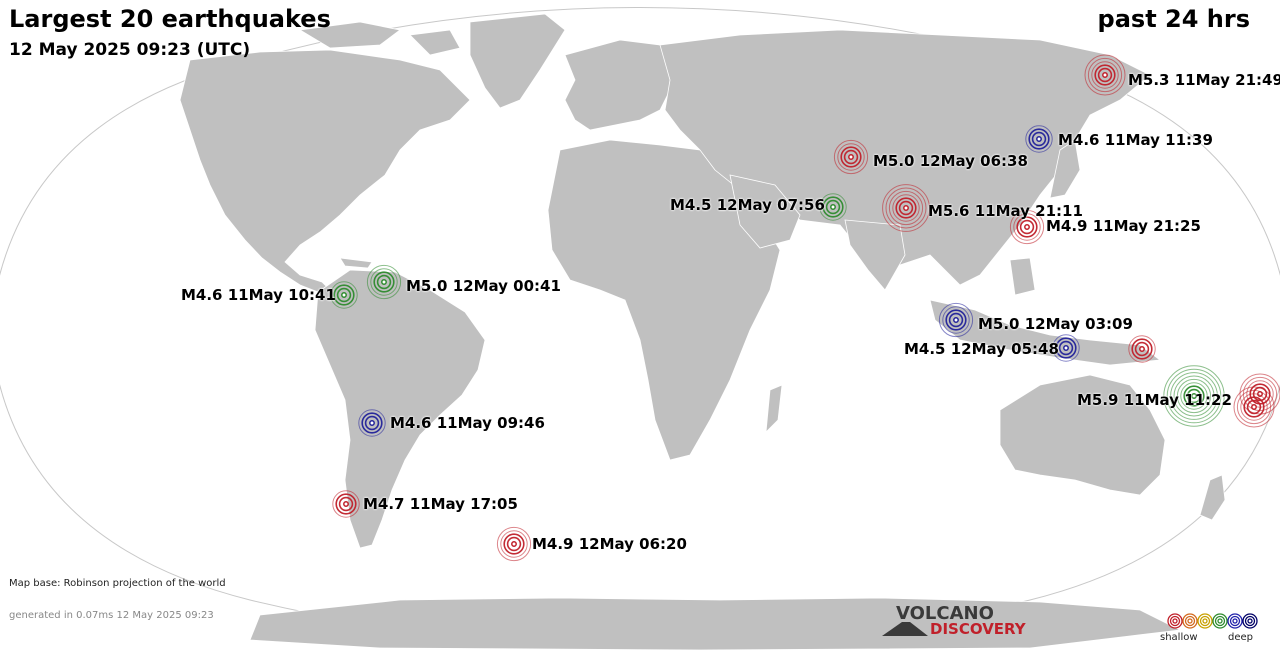 This screenshot has height=650, width=1280. I want to click on period-label: past 24 hrs, so click(1173, 19).